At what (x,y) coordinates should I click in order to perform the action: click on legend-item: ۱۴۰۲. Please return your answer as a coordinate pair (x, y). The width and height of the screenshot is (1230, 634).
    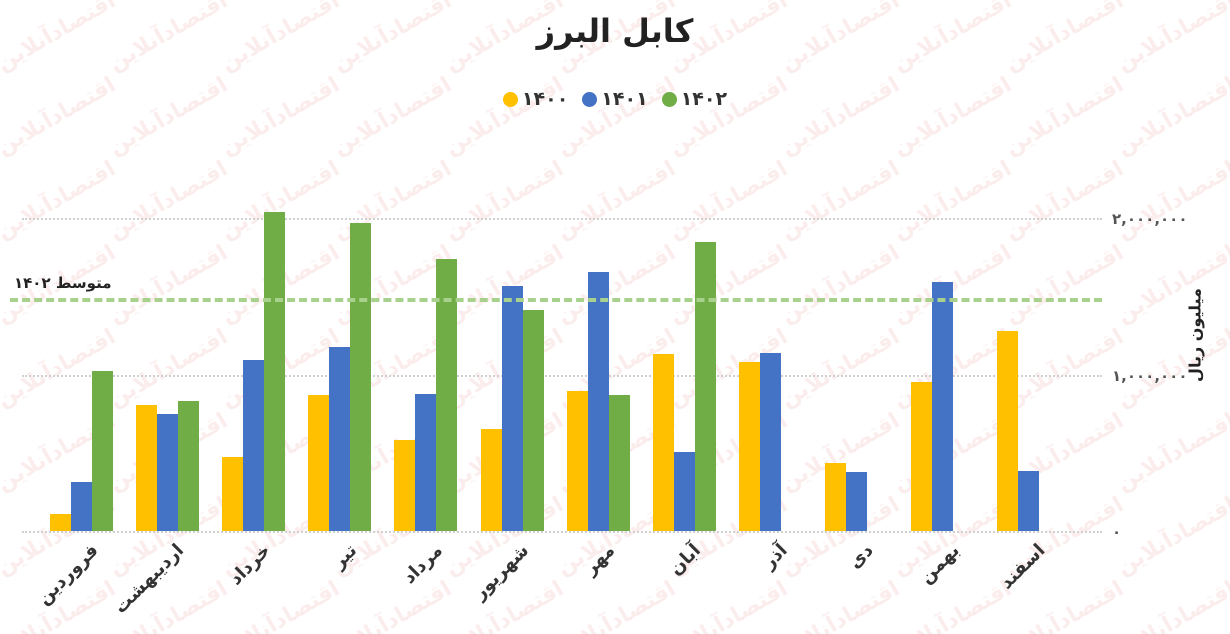
    Looking at the image, I should click on (694, 99).